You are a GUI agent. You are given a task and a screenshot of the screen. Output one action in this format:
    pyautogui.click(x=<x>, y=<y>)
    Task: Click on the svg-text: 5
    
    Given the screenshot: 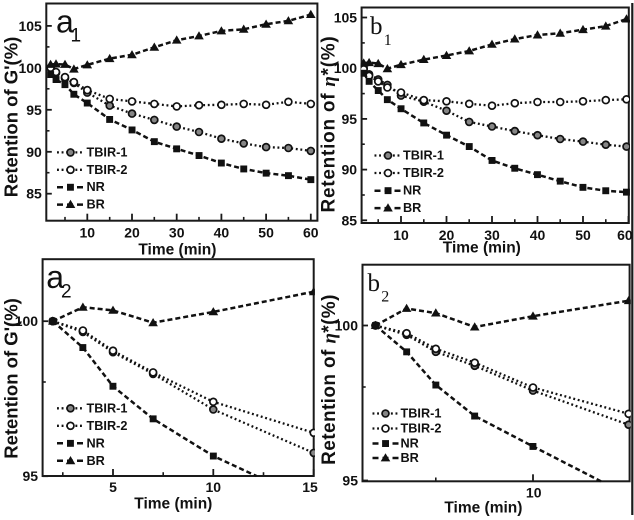 What is the action you would take?
    pyautogui.click(x=113, y=487)
    